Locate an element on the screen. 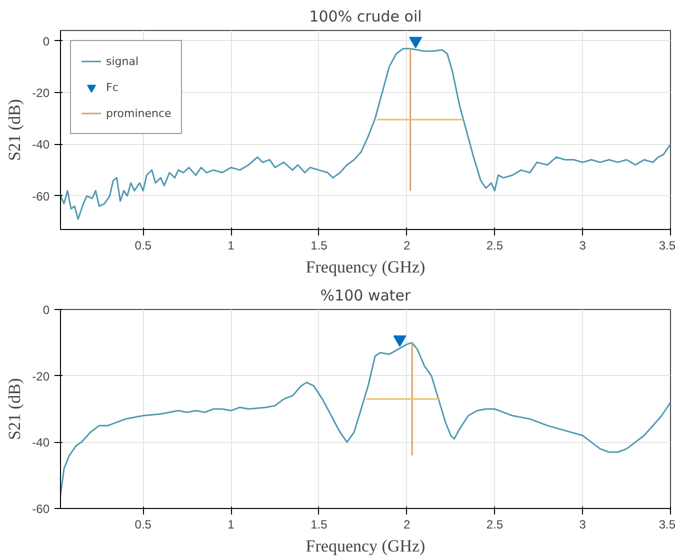 The height and width of the screenshot is (559, 675). legend-label: Fc is located at coordinates (113, 87).